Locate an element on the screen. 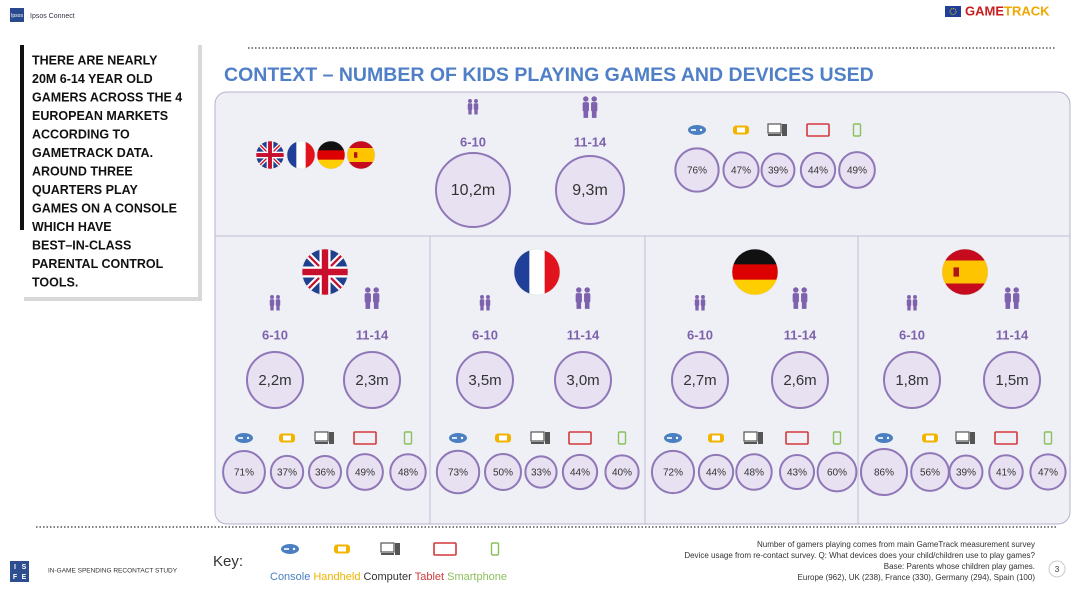  value-label: 1,8m is located at coordinates (911, 380).